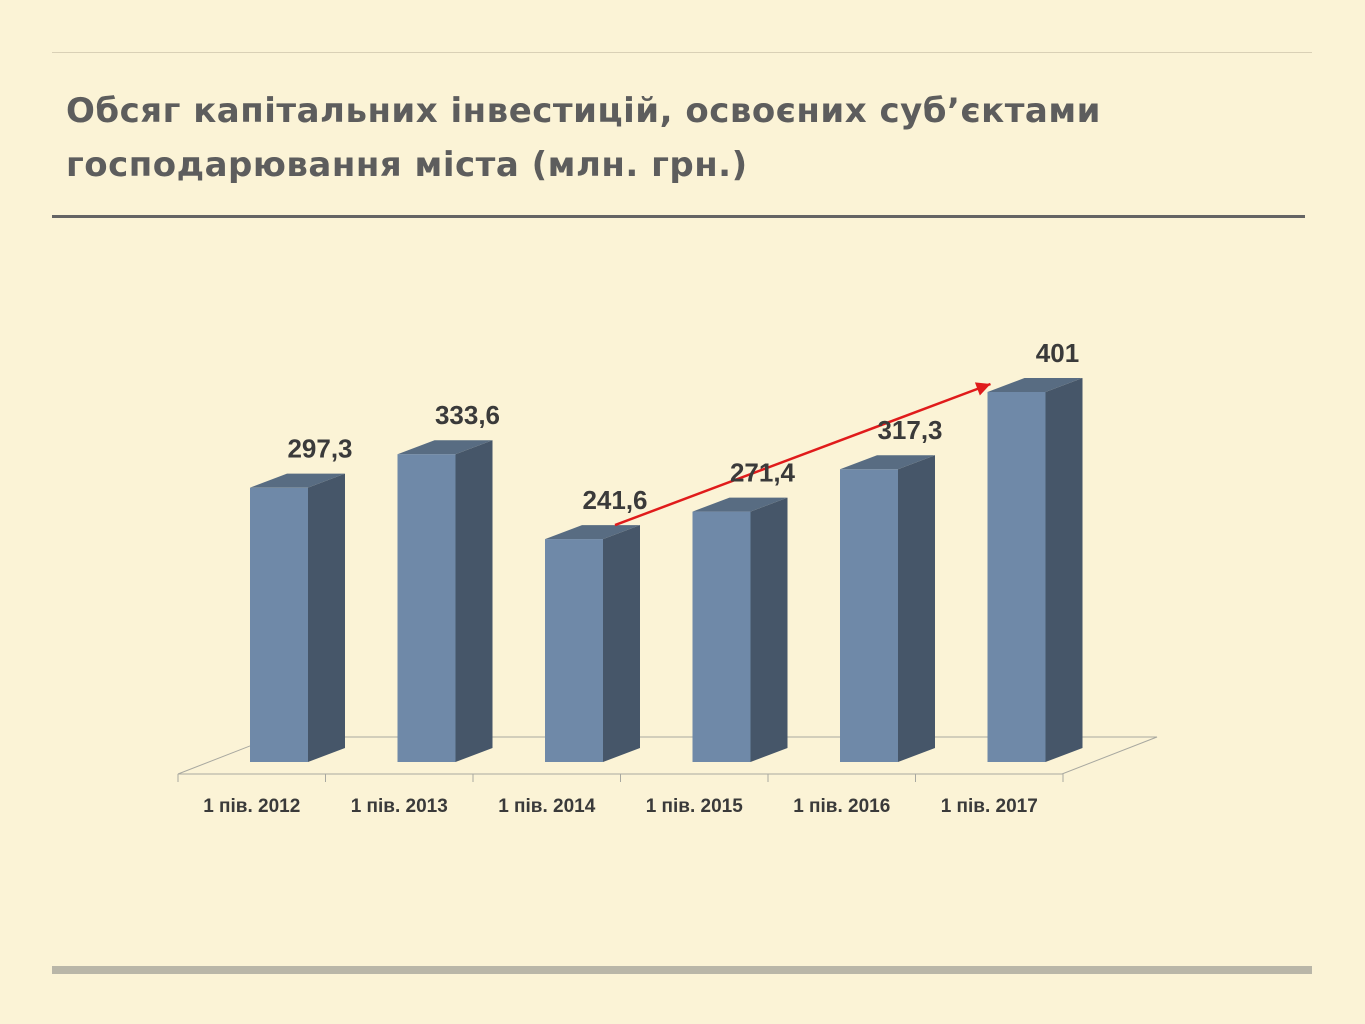  I want to click on trend-arrow-line, so click(802, 454).